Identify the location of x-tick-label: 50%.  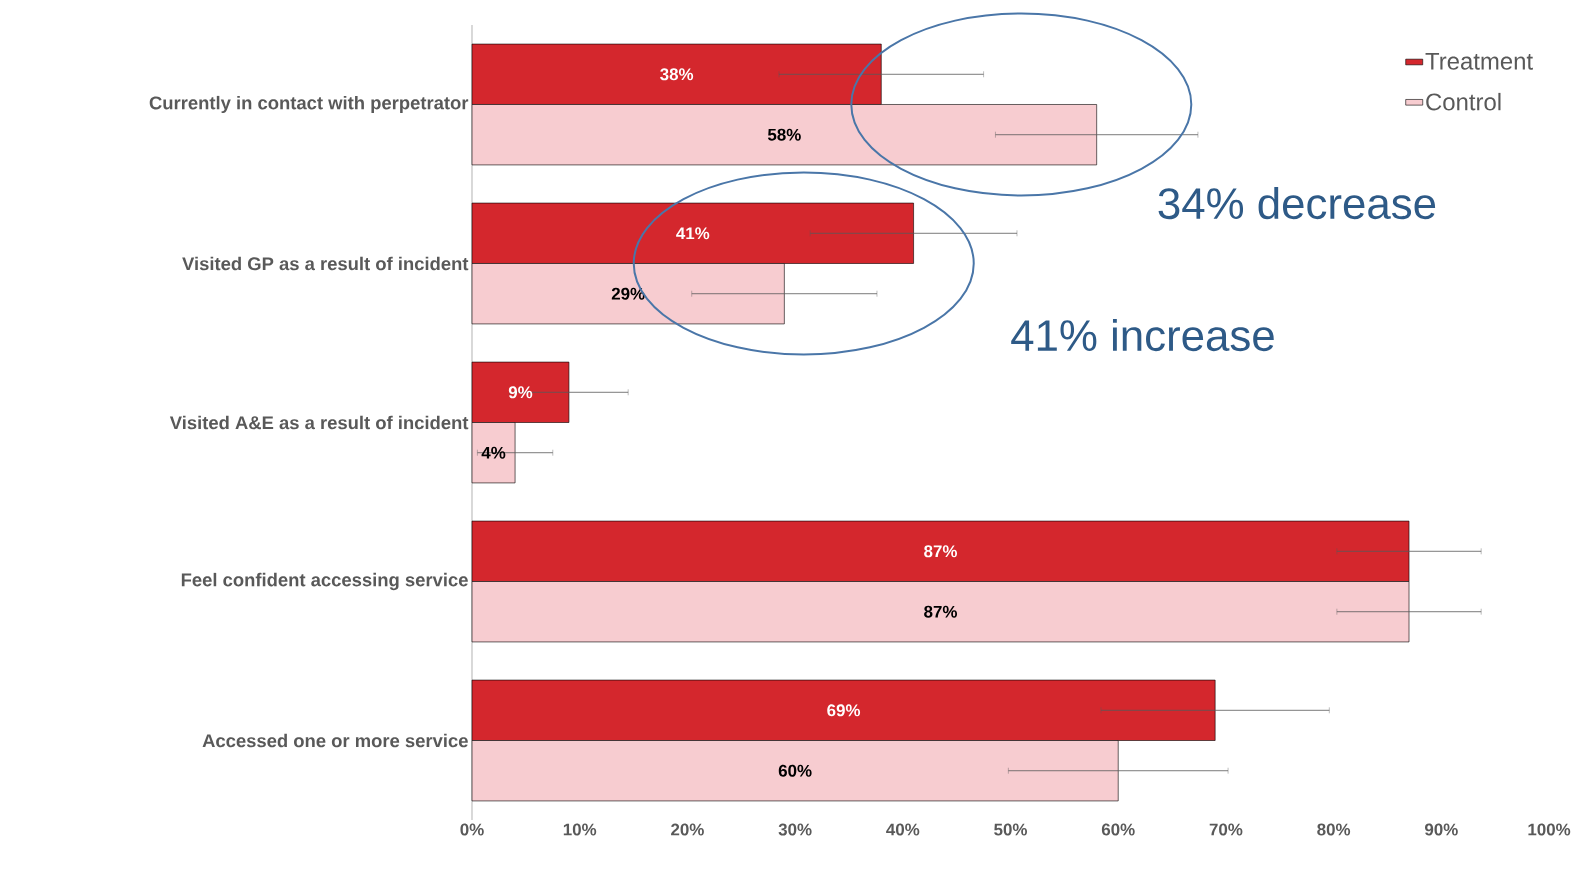
(1011, 829).